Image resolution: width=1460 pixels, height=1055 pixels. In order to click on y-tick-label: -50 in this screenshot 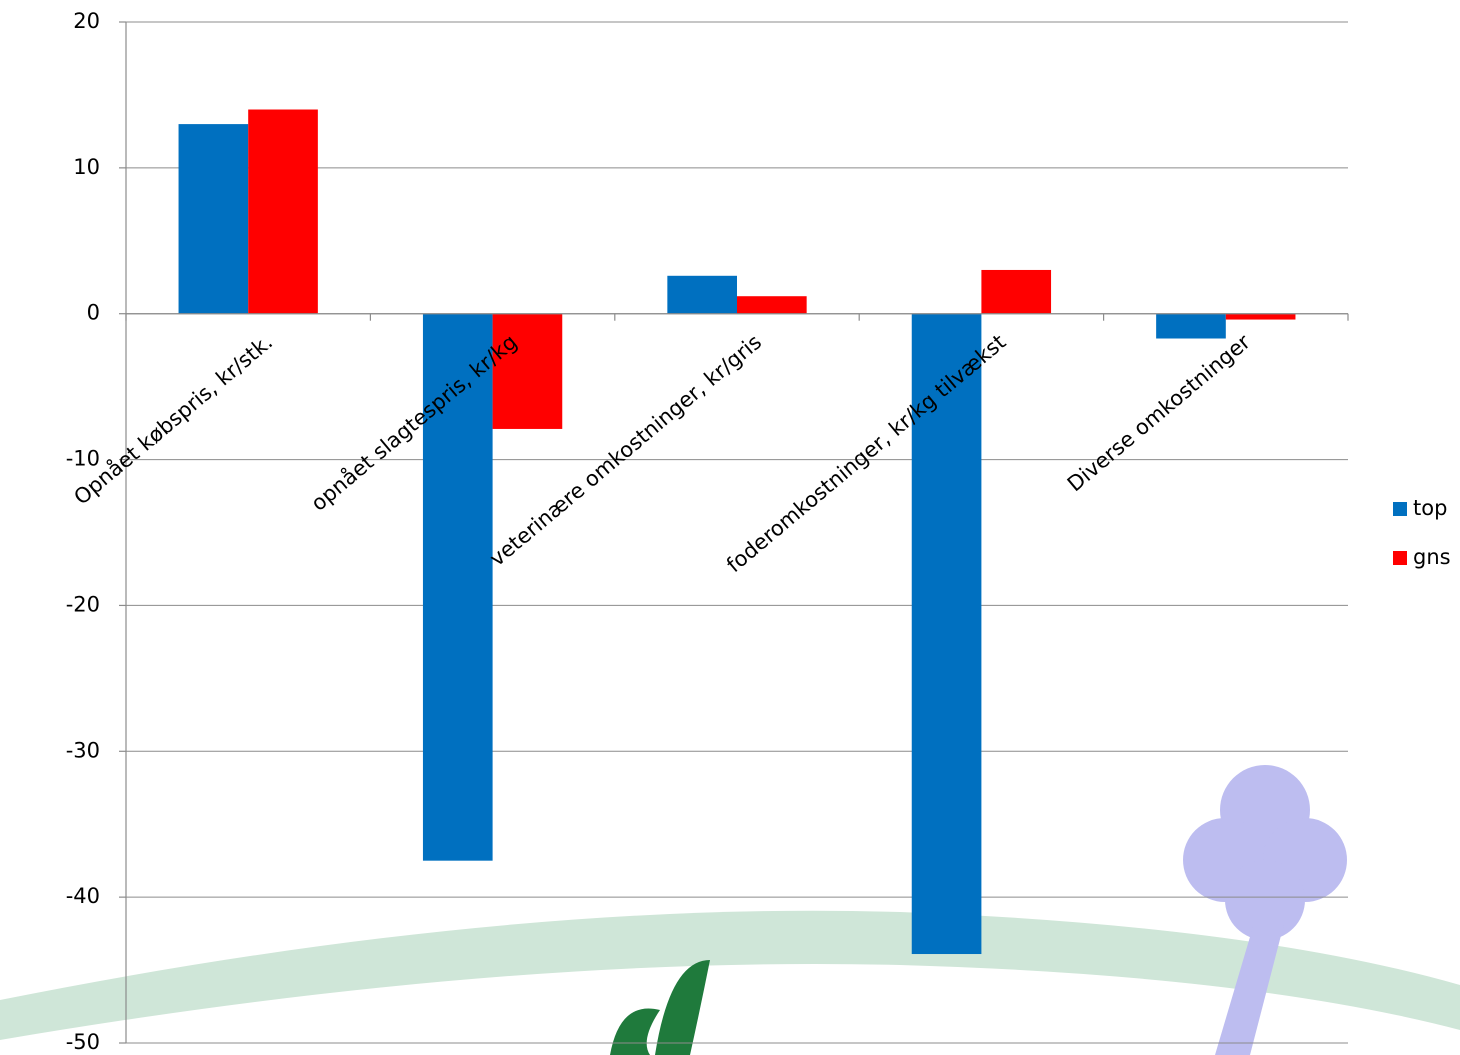, I will do `click(83, 1042)`.